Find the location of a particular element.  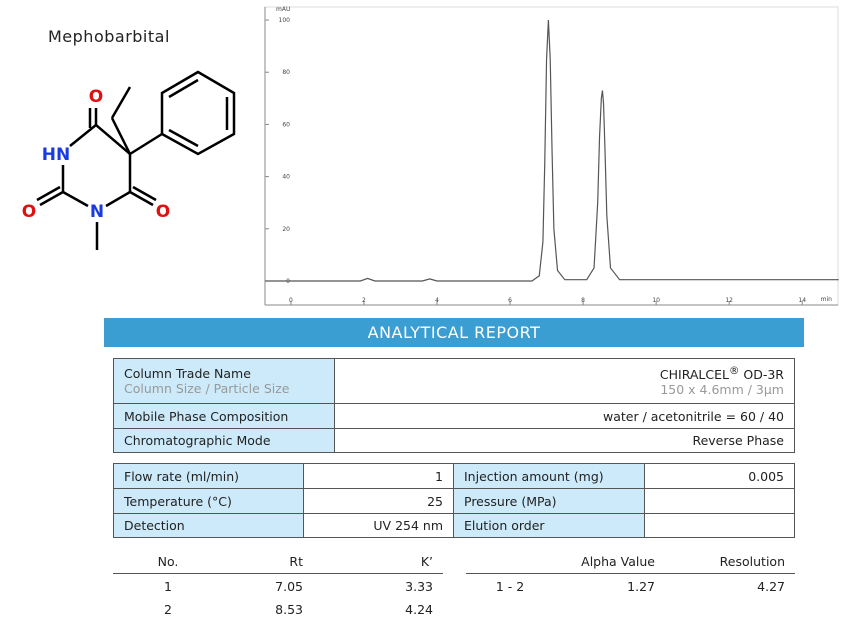

peak-cell: 2 is located at coordinates (168, 609).